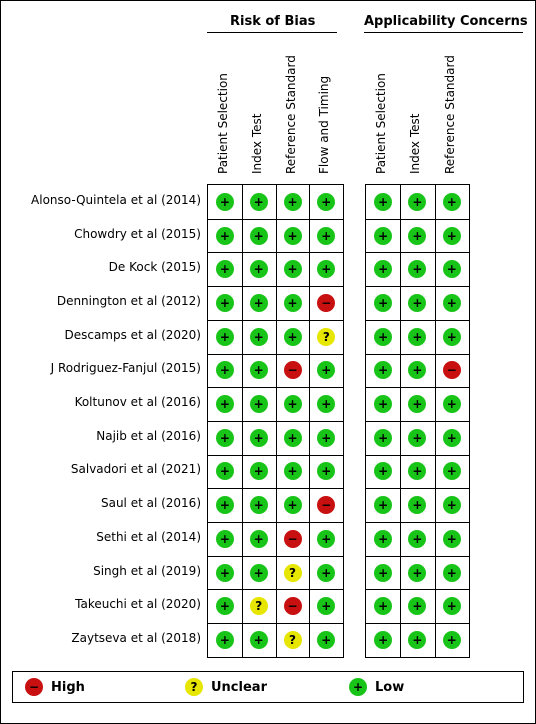 This screenshot has width=536, height=724. What do you see at coordinates (443, 32) in the screenshot?
I see `applicability-concerns-underline` at bounding box center [443, 32].